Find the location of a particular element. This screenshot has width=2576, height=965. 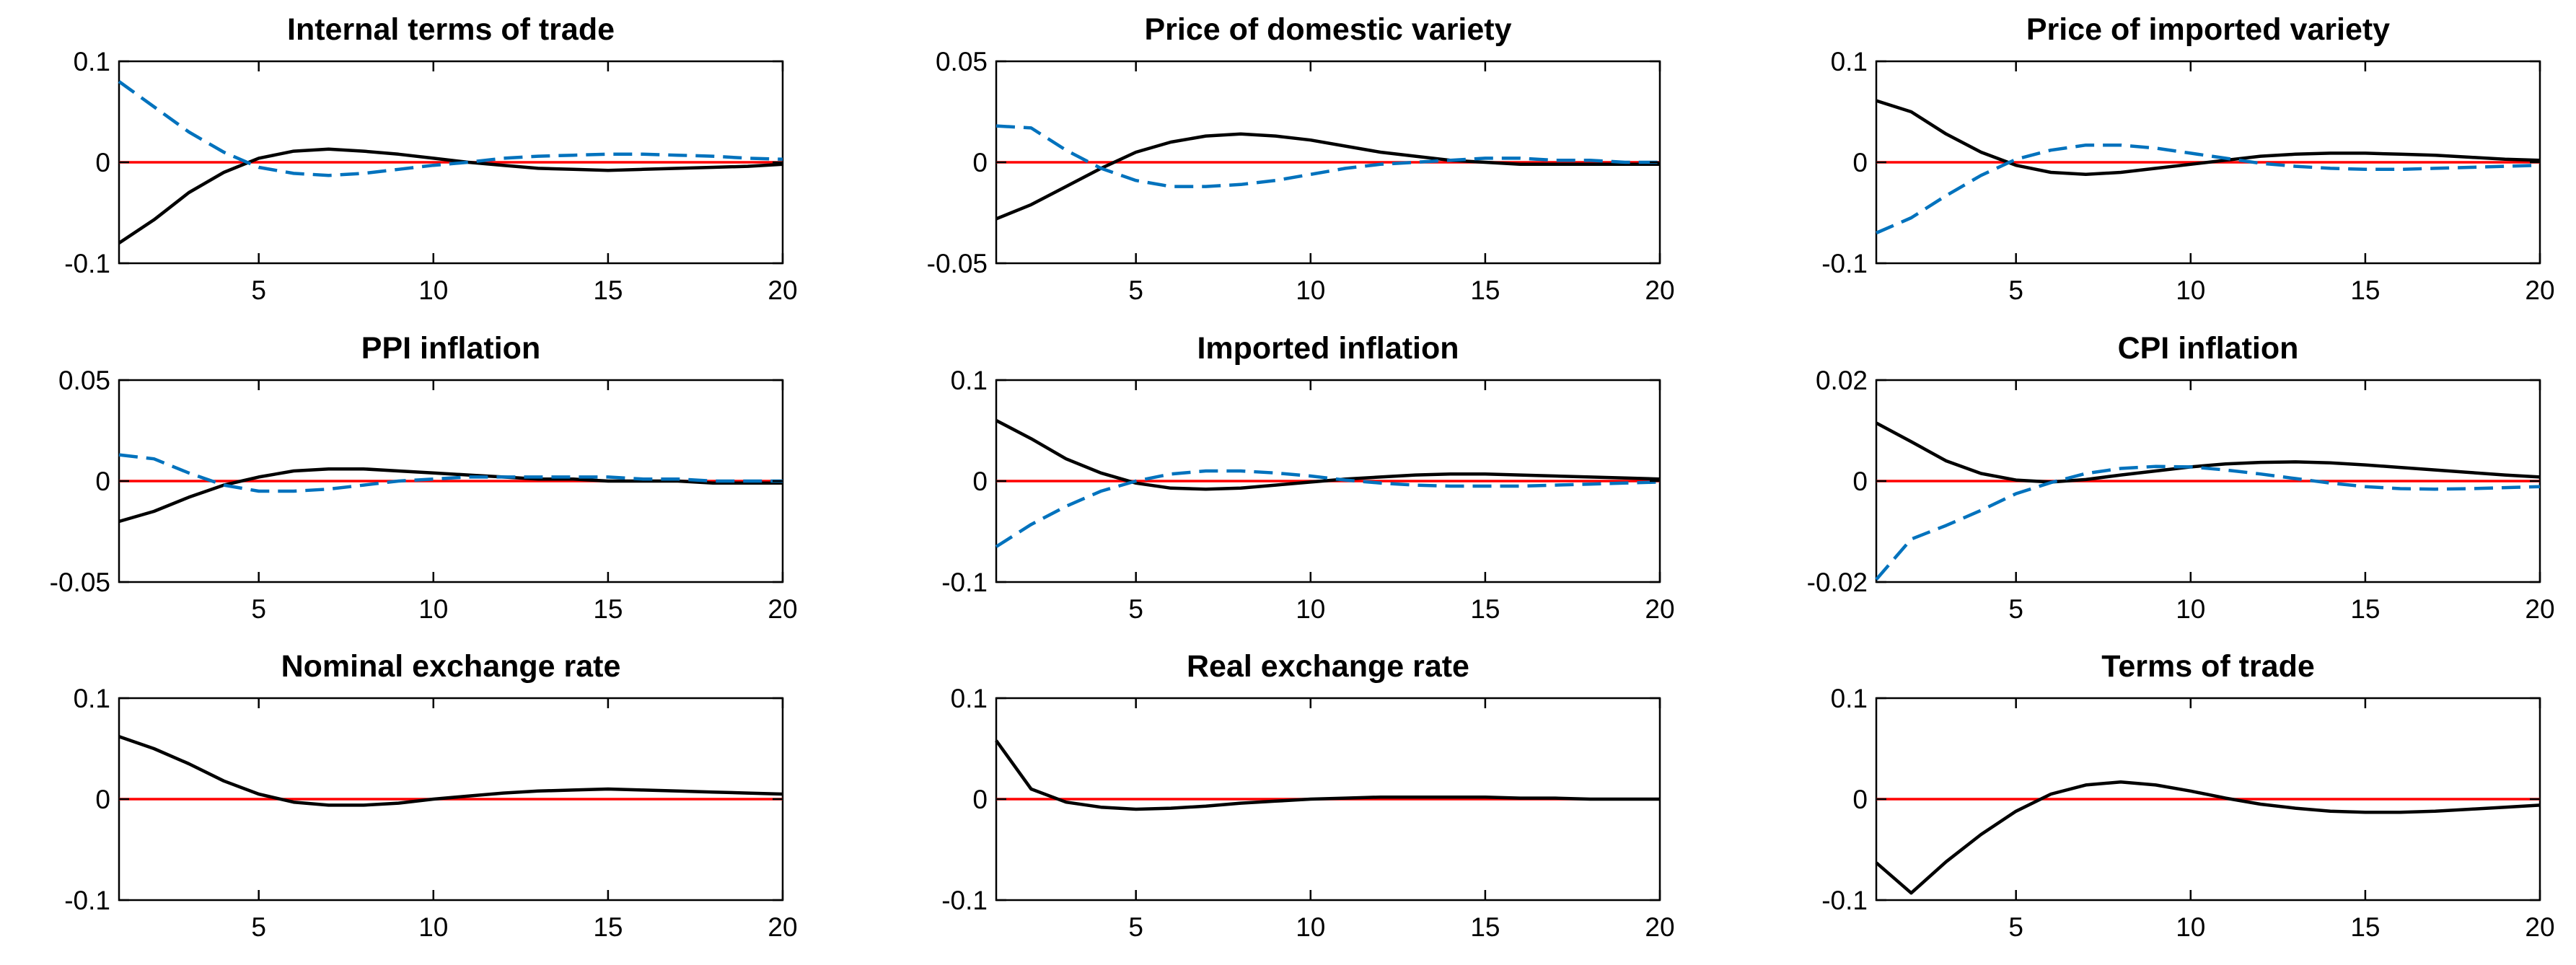

y-tick-label: -0.02 is located at coordinates (1837, 582).